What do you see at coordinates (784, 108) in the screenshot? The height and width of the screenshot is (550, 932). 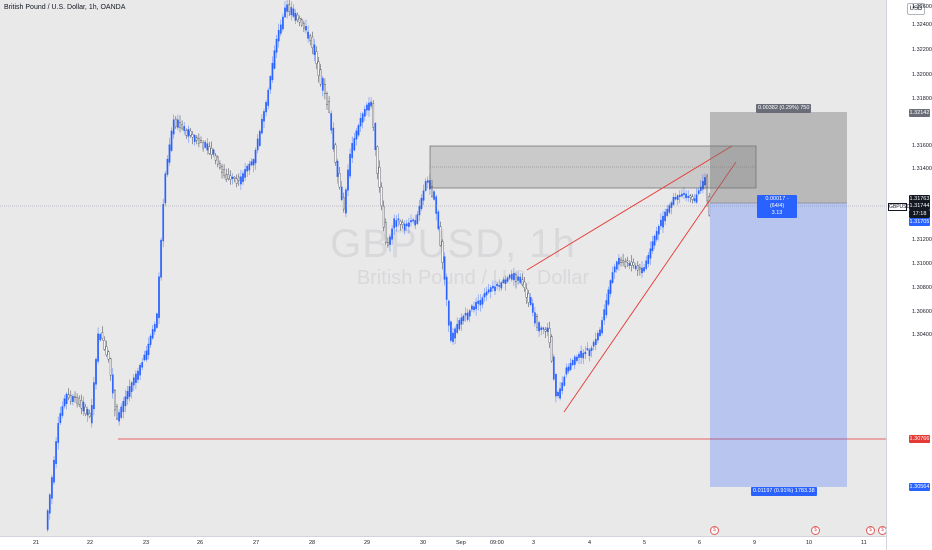 I see `position-target-label: 0.00382 (0.29%) 750` at bounding box center [784, 108].